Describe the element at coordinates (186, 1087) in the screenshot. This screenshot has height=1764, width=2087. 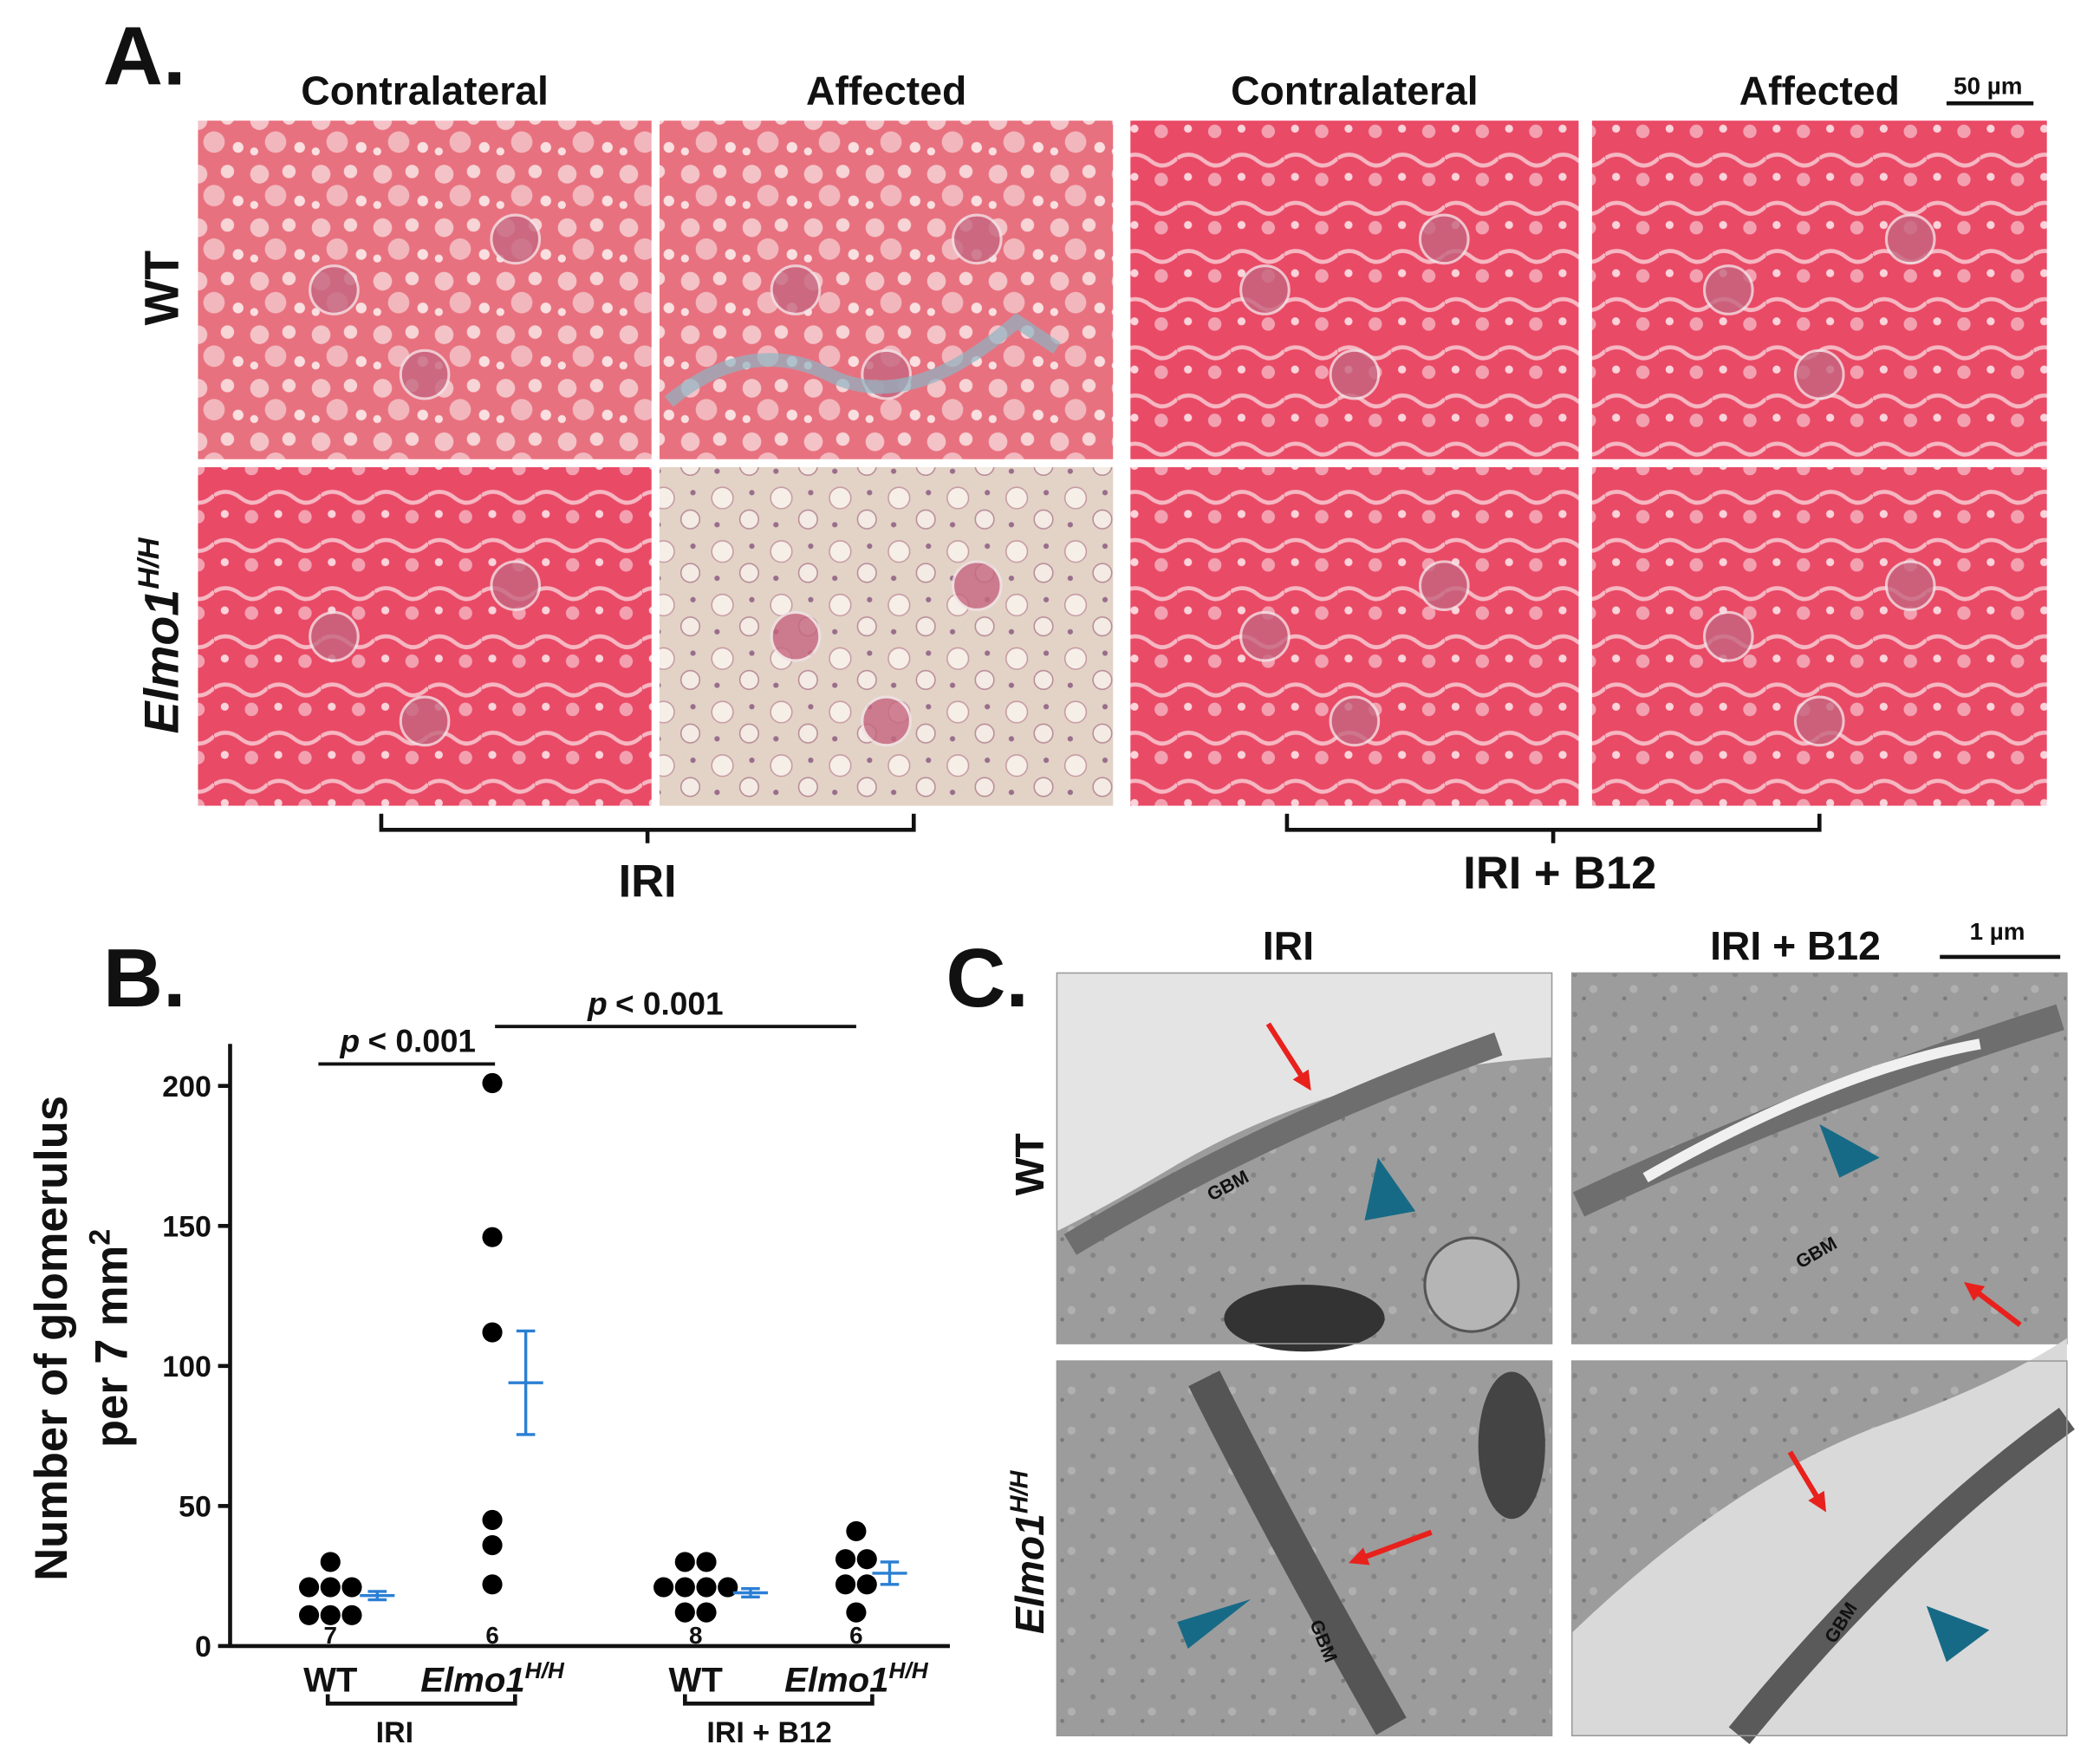
I see `y-tick-label: 200` at that location.